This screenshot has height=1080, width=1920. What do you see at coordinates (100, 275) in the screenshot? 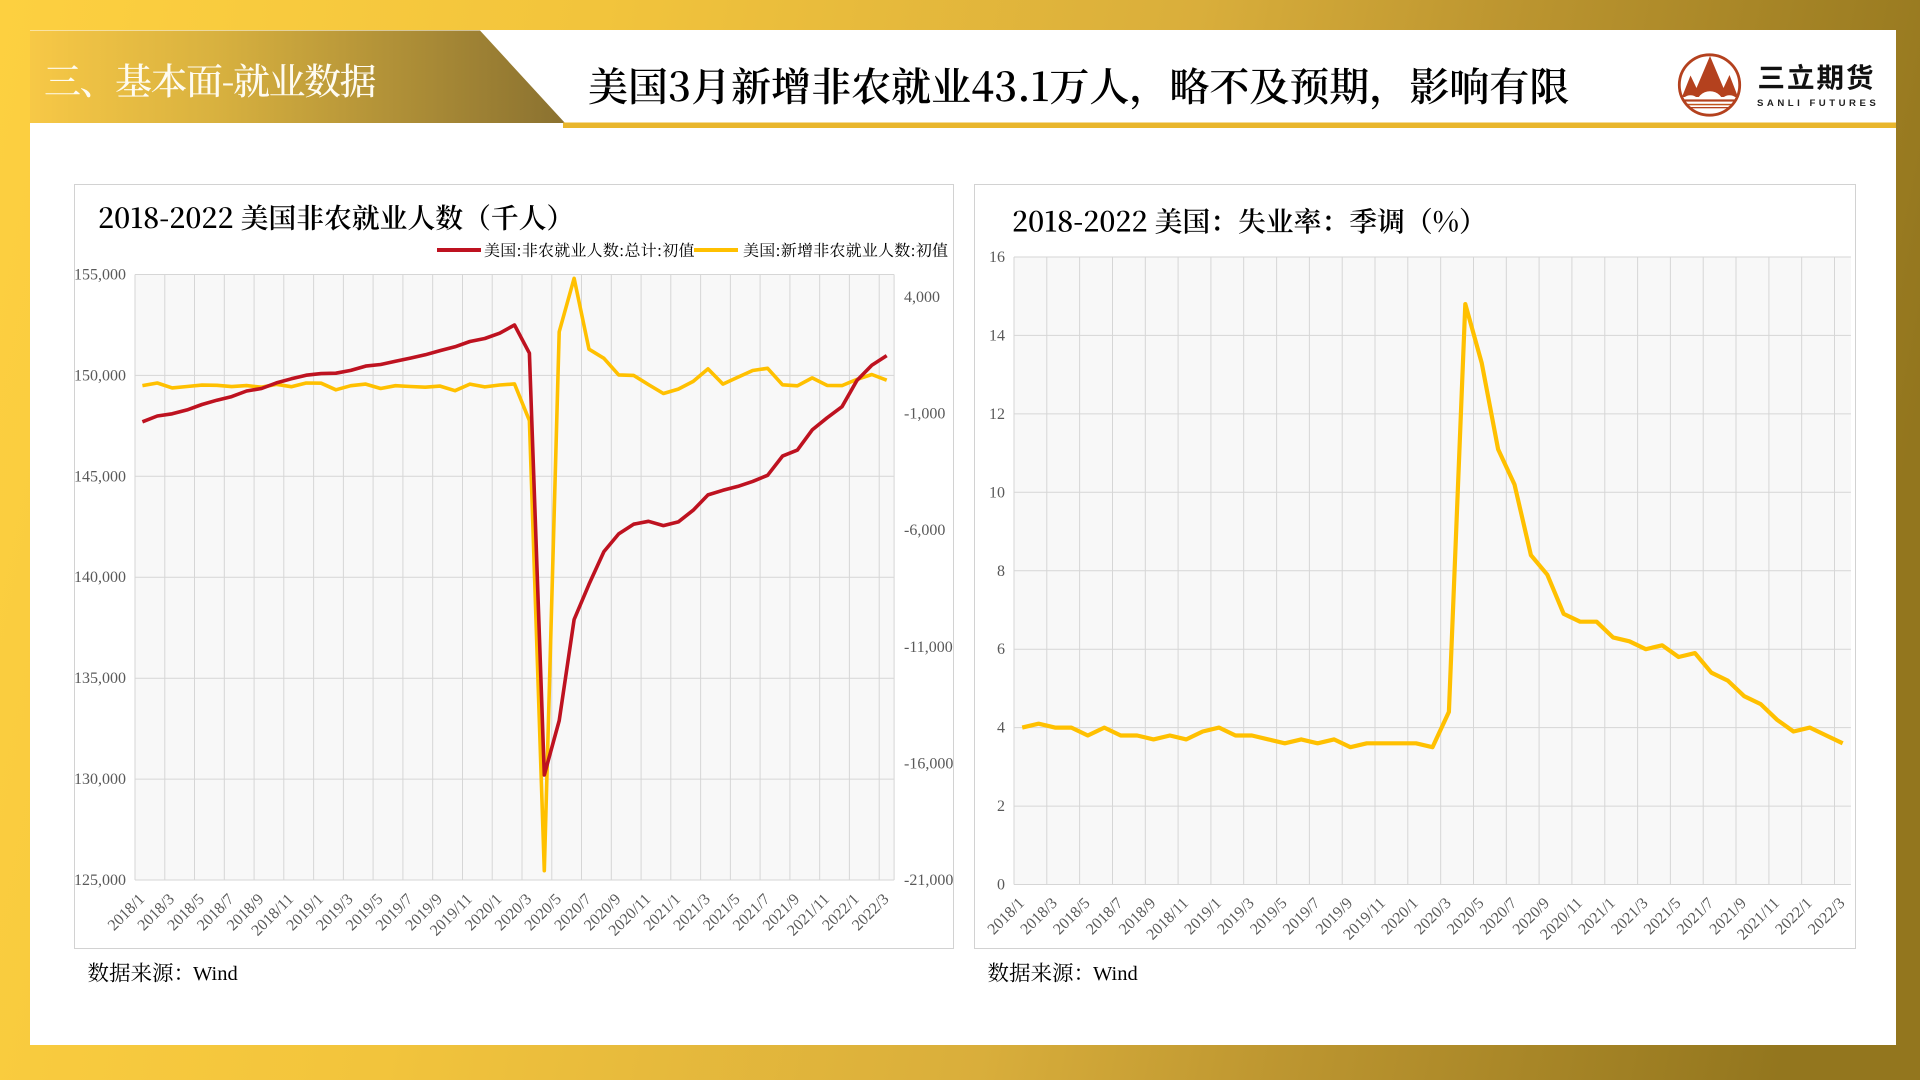
I see `svg-text: 155,000` at bounding box center [100, 275].